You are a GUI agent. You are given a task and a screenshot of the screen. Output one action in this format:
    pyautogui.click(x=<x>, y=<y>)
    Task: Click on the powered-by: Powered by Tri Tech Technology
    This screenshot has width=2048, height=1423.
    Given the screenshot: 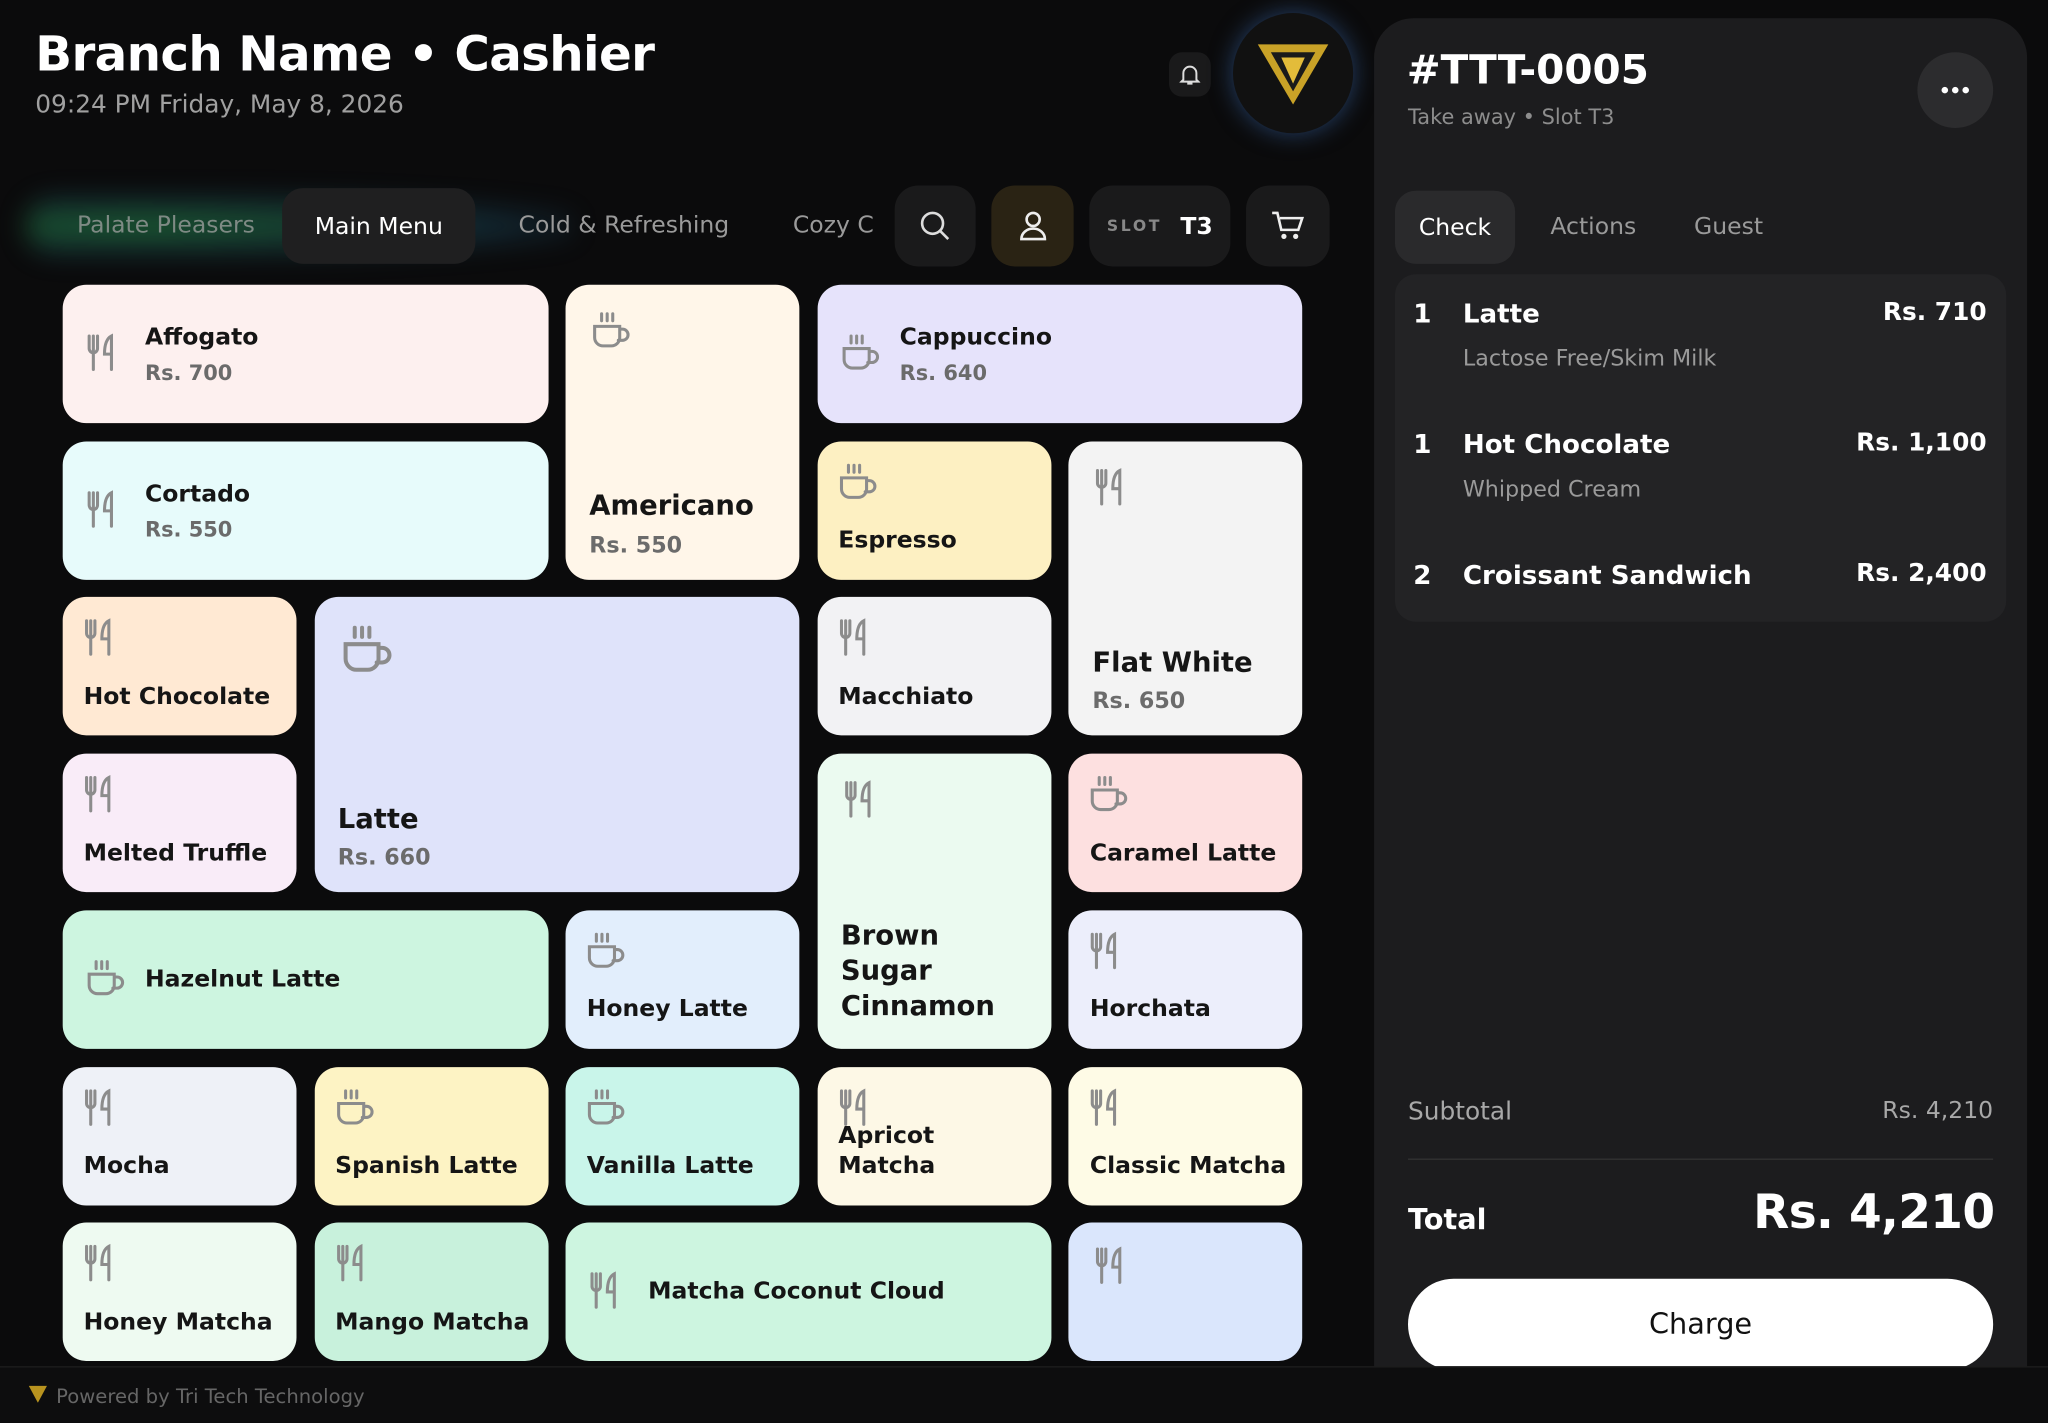 What is the action you would take?
    pyautogui.click(x=210, y=1396)
    